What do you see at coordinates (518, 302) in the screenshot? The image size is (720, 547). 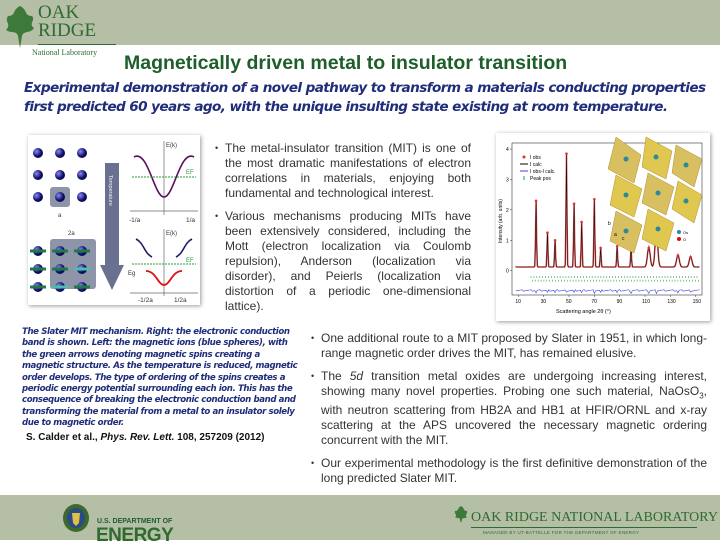 I see `x-tick-label: 10` at bounding box center [518, 302].